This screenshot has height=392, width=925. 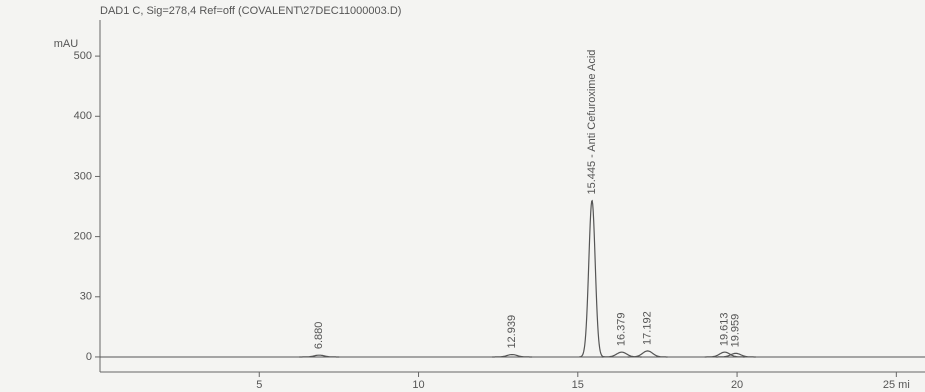 What do you see at coordinates (896, 385) in the screenshot?
I see `x-tick-label: 25 mi` at bounding box center [896, 385].